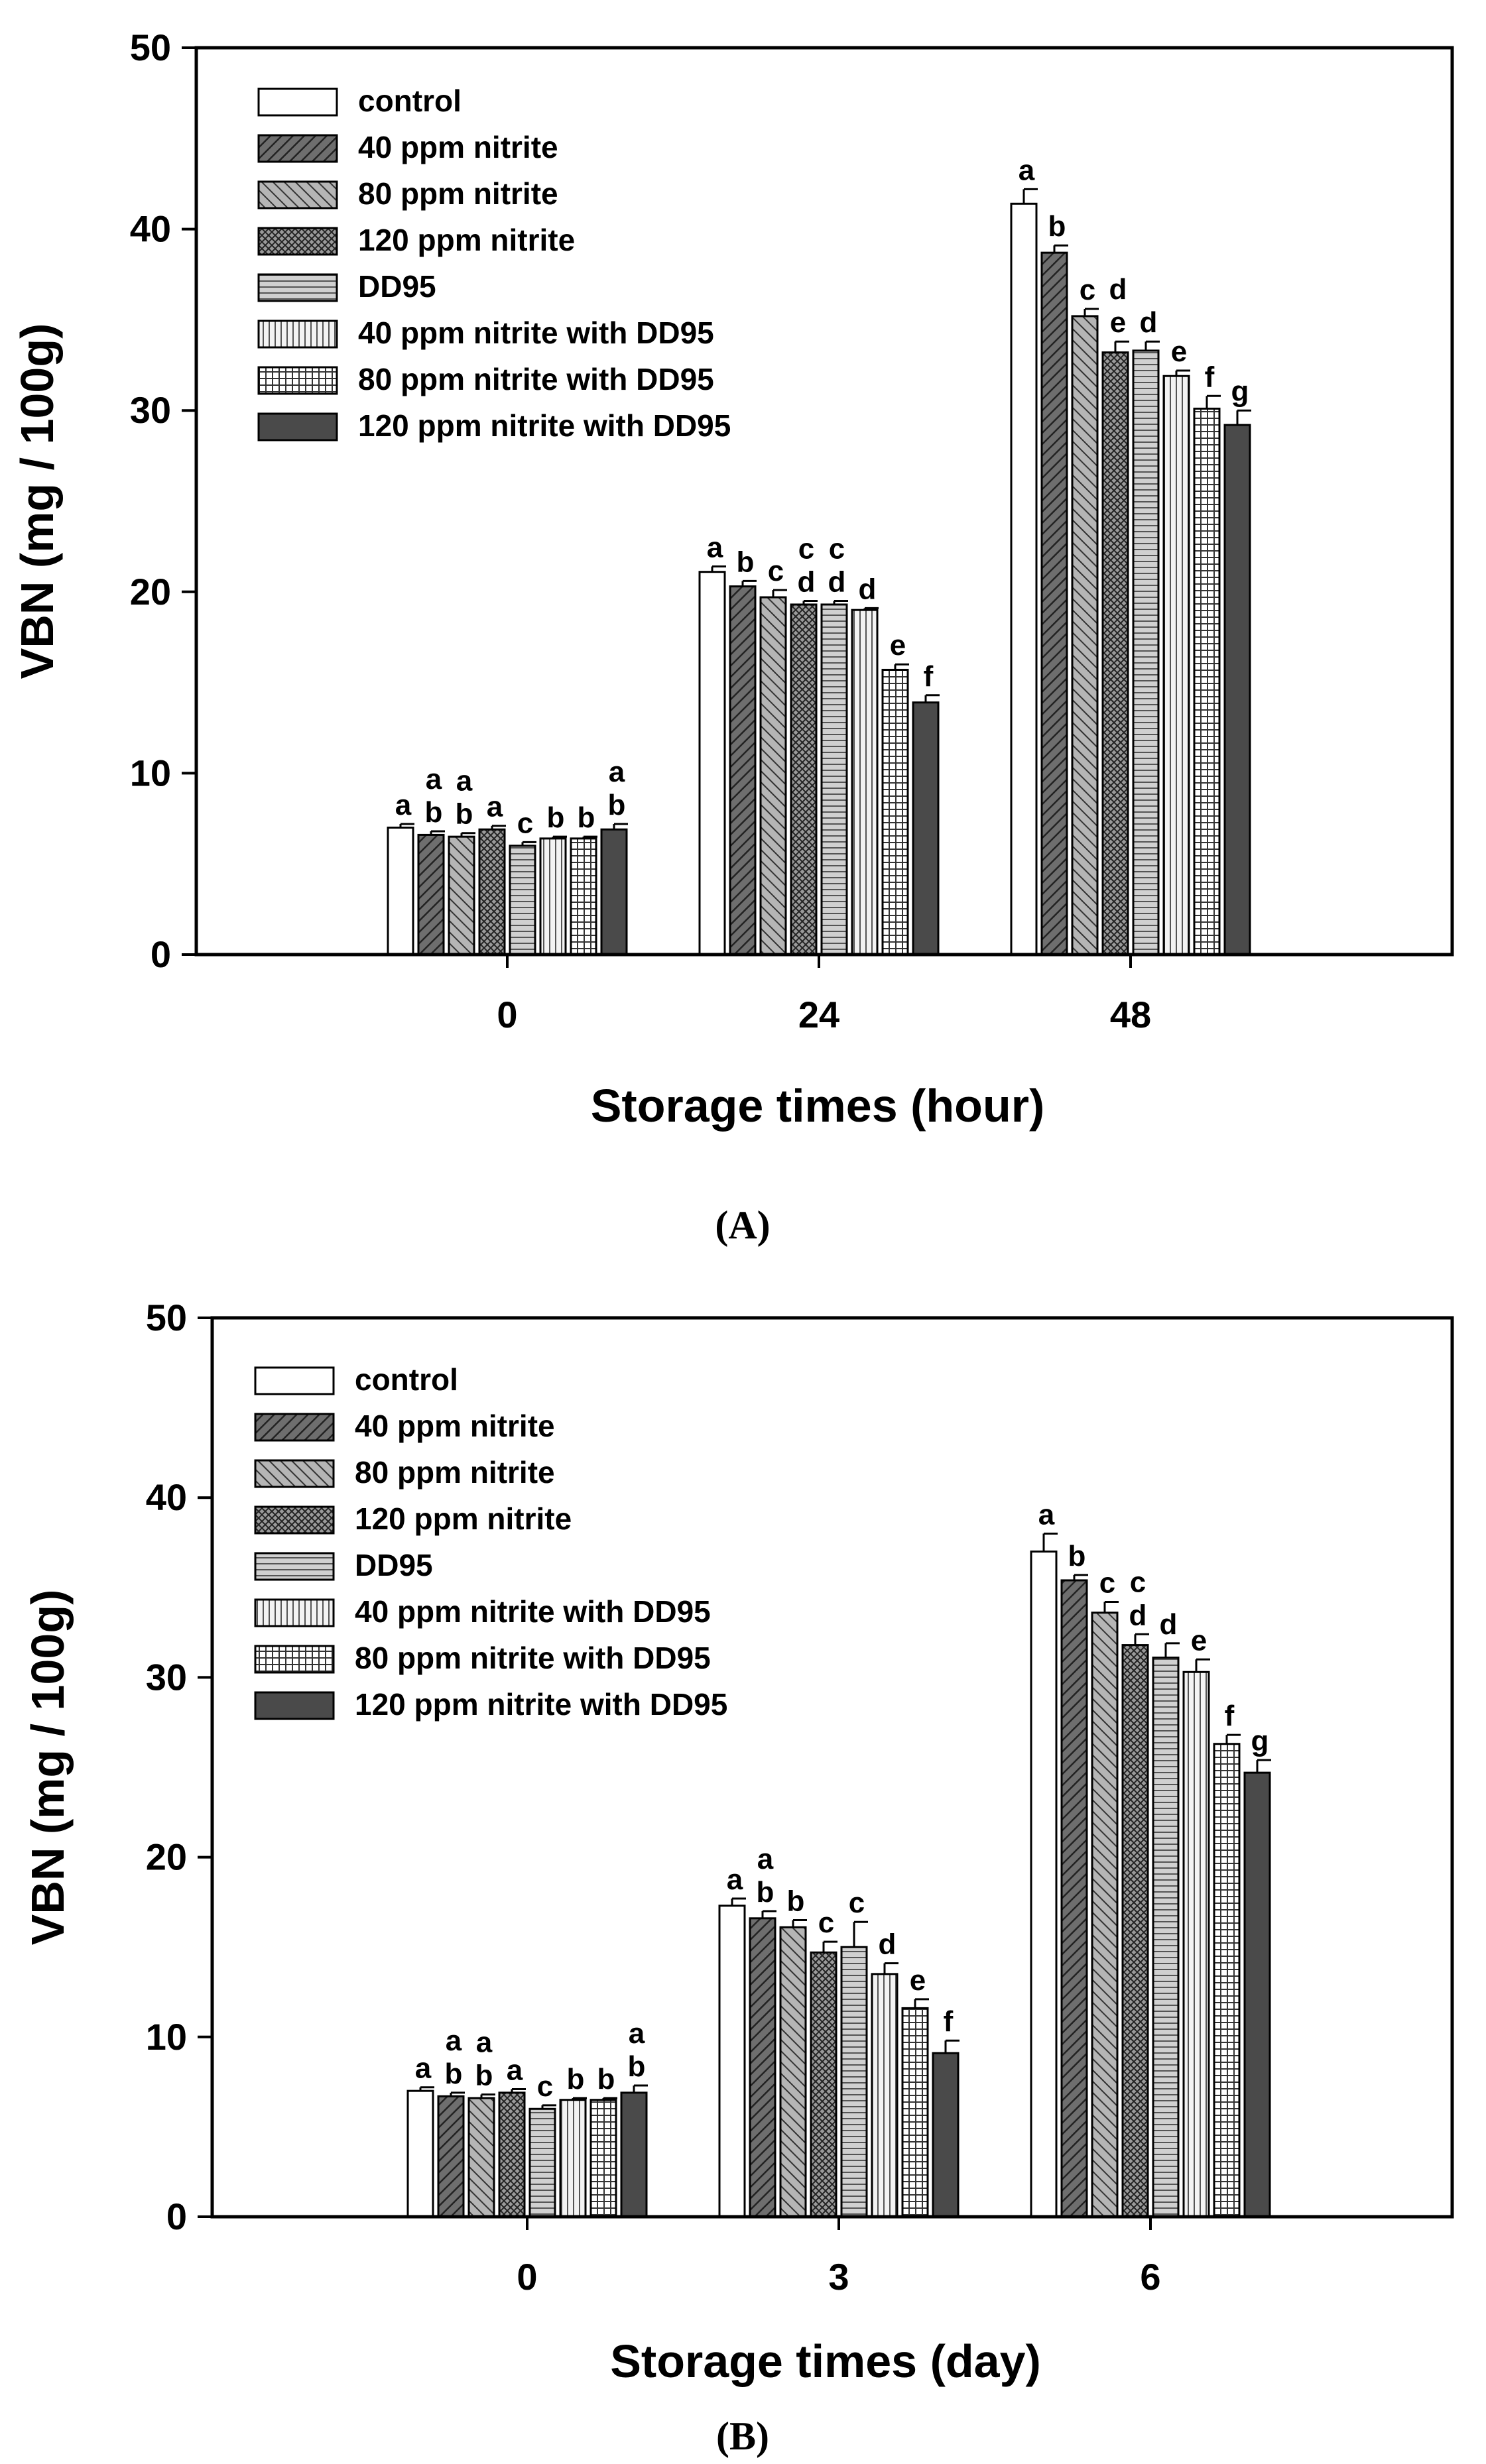 Image resolution: width=1486 pixels, height=2464 pixels. I want to click on legend-label: 40 ppm nitrite with DD95, so click(533, 1611).